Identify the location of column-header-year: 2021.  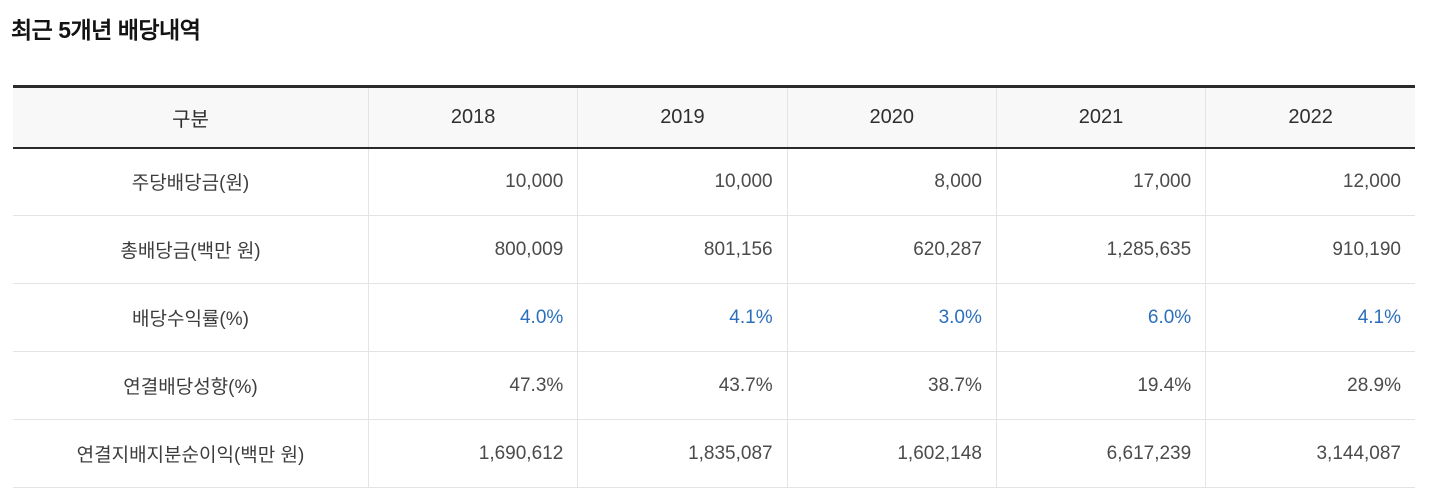
(1100, 117).